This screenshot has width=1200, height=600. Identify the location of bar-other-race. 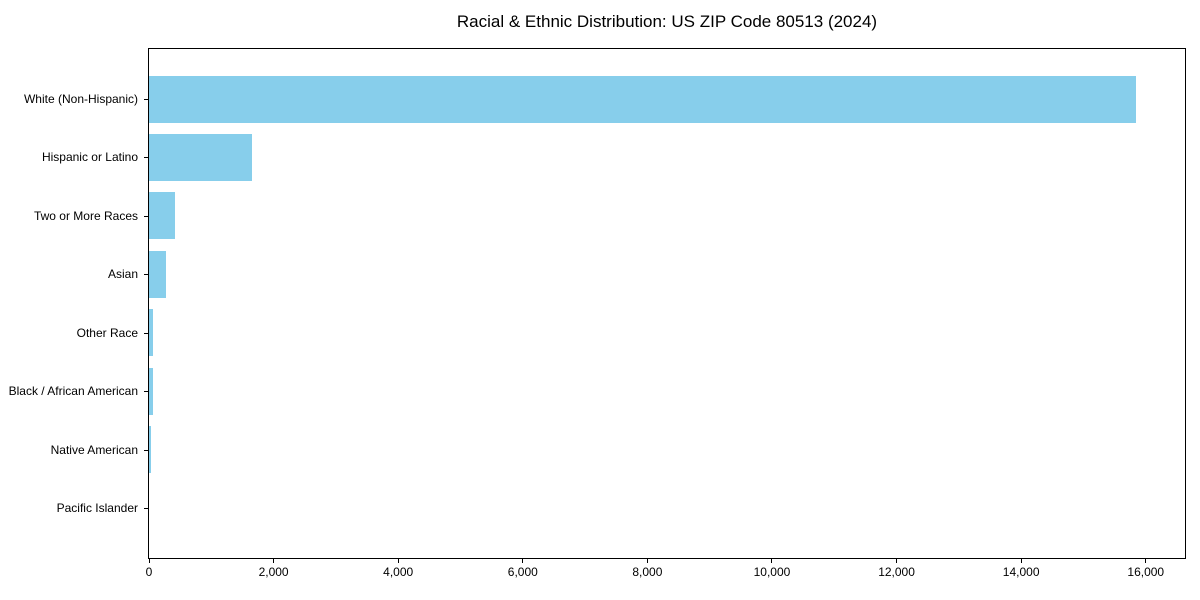
(151, 333).